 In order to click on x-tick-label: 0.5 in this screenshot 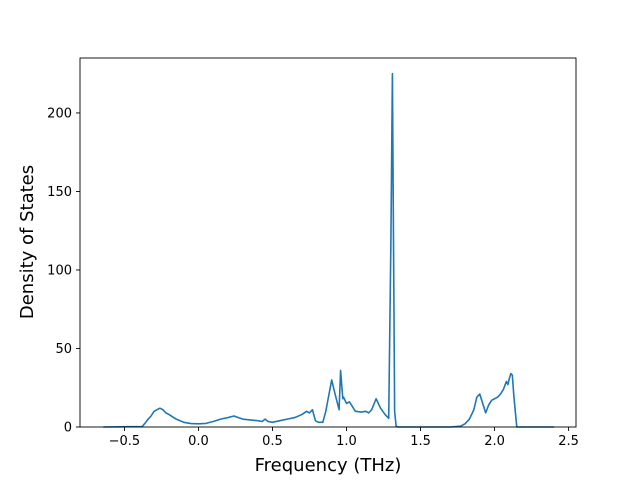, I will do `click(272, 441)`.